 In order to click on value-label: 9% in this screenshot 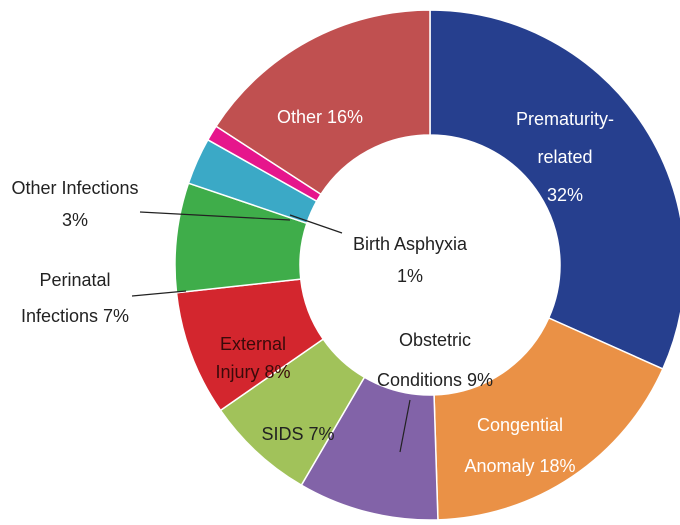, I will do `click(480, 380)`.